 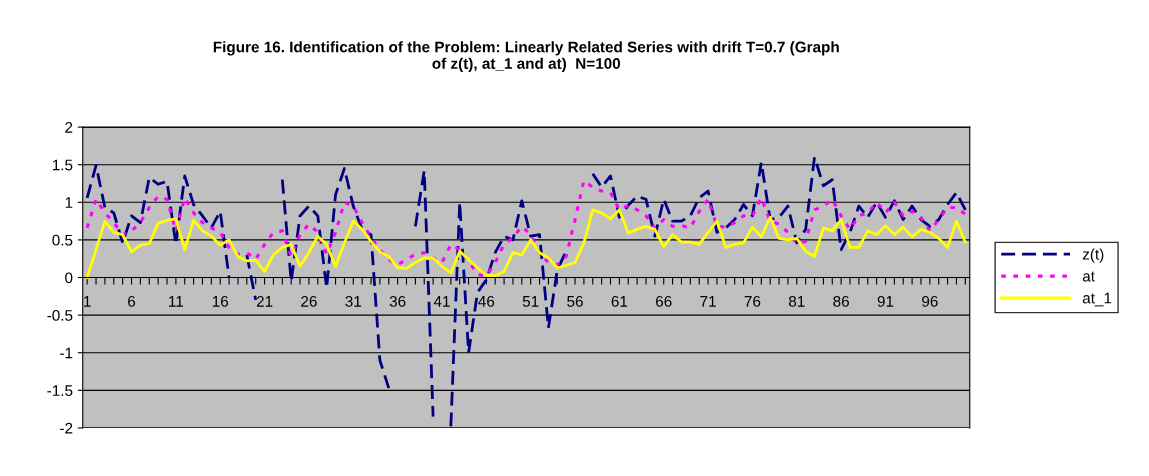 I want to click on y-tick-label: 0.5, so click(x=62, y=240).